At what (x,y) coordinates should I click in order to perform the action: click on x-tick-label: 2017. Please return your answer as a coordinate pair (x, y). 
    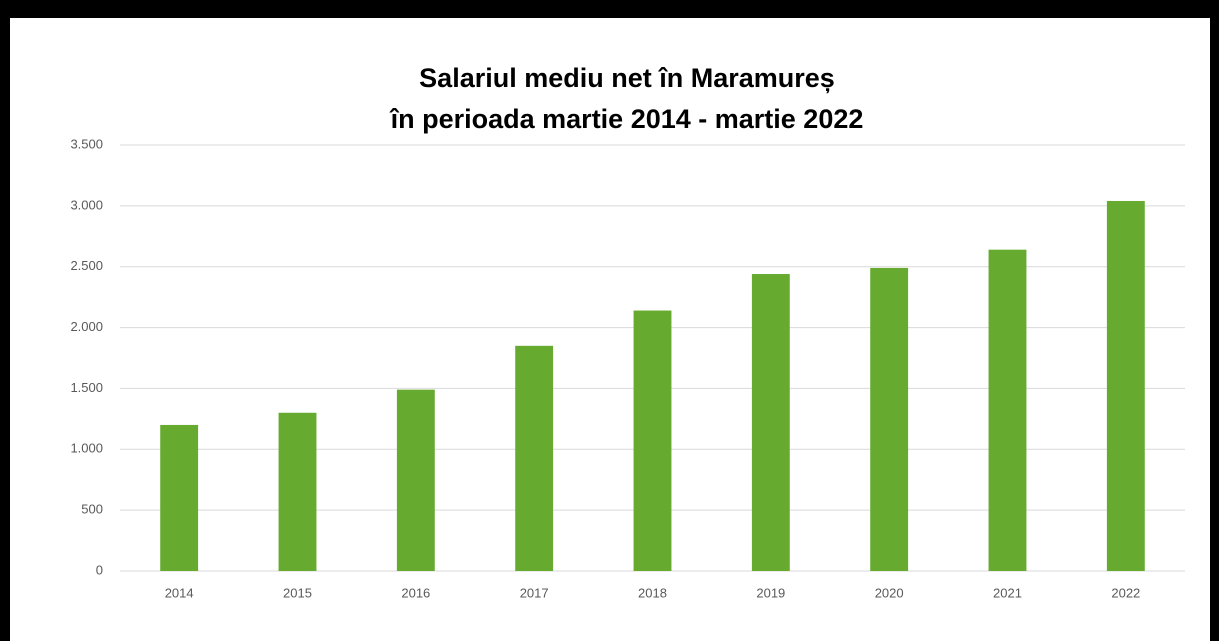
    Looking at the image, I should click on (534, 592).